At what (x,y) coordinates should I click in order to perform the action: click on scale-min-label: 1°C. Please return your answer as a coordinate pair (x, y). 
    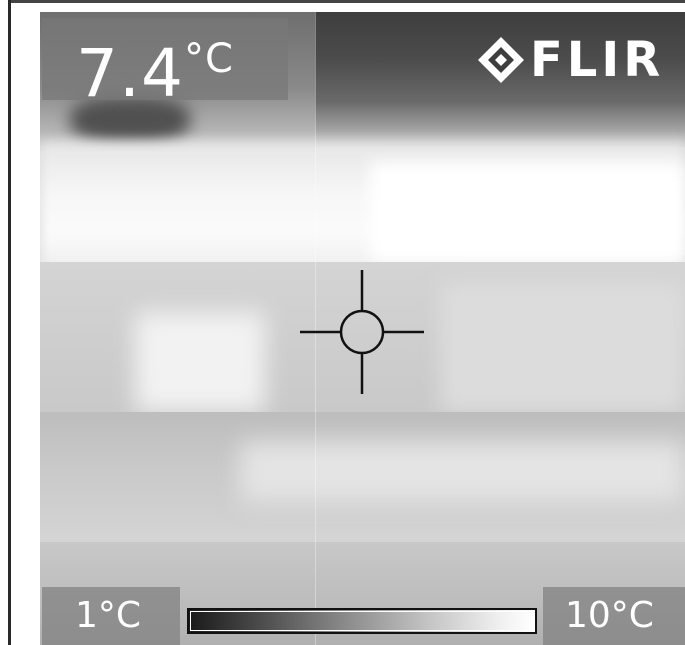
    Looking at the image, I should click on (108, 615).